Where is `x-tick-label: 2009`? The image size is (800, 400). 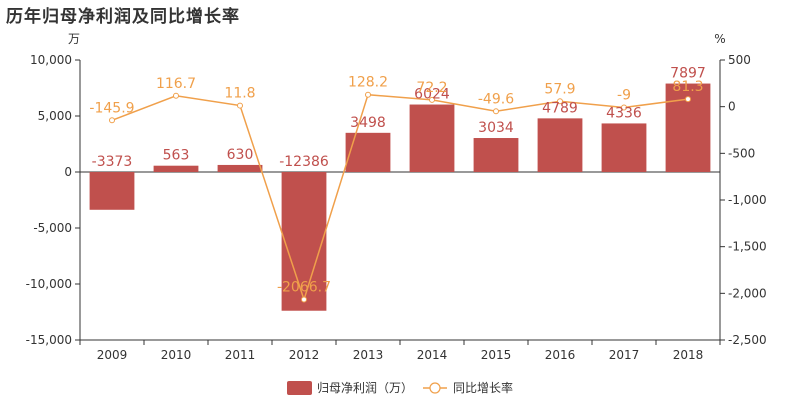
x-tick-label: 2009 is located at coordinates (112, 355).